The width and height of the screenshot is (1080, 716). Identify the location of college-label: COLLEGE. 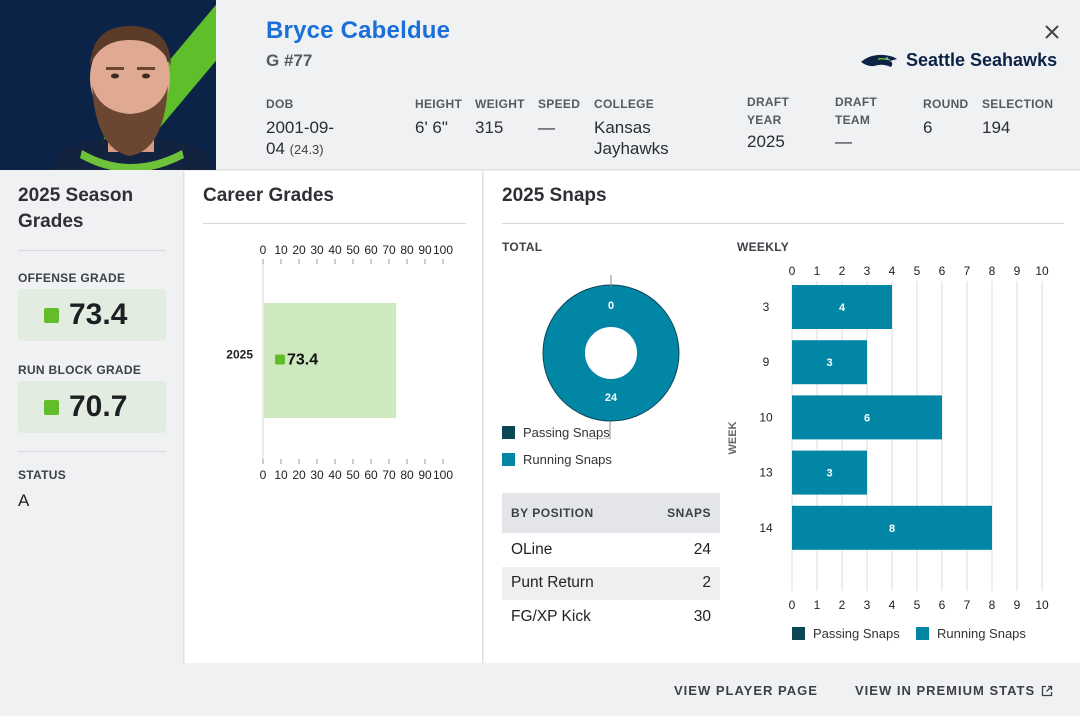
(624, 104).